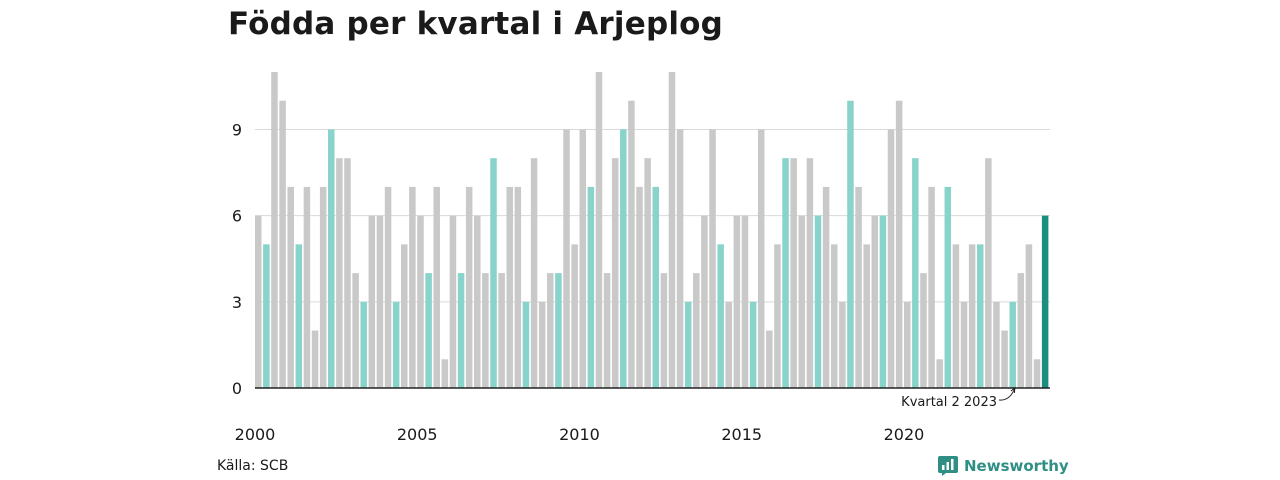 This screenshot has height=480, width=1280. I want to click on newsworthy-logo-icon, so click(948, 466).